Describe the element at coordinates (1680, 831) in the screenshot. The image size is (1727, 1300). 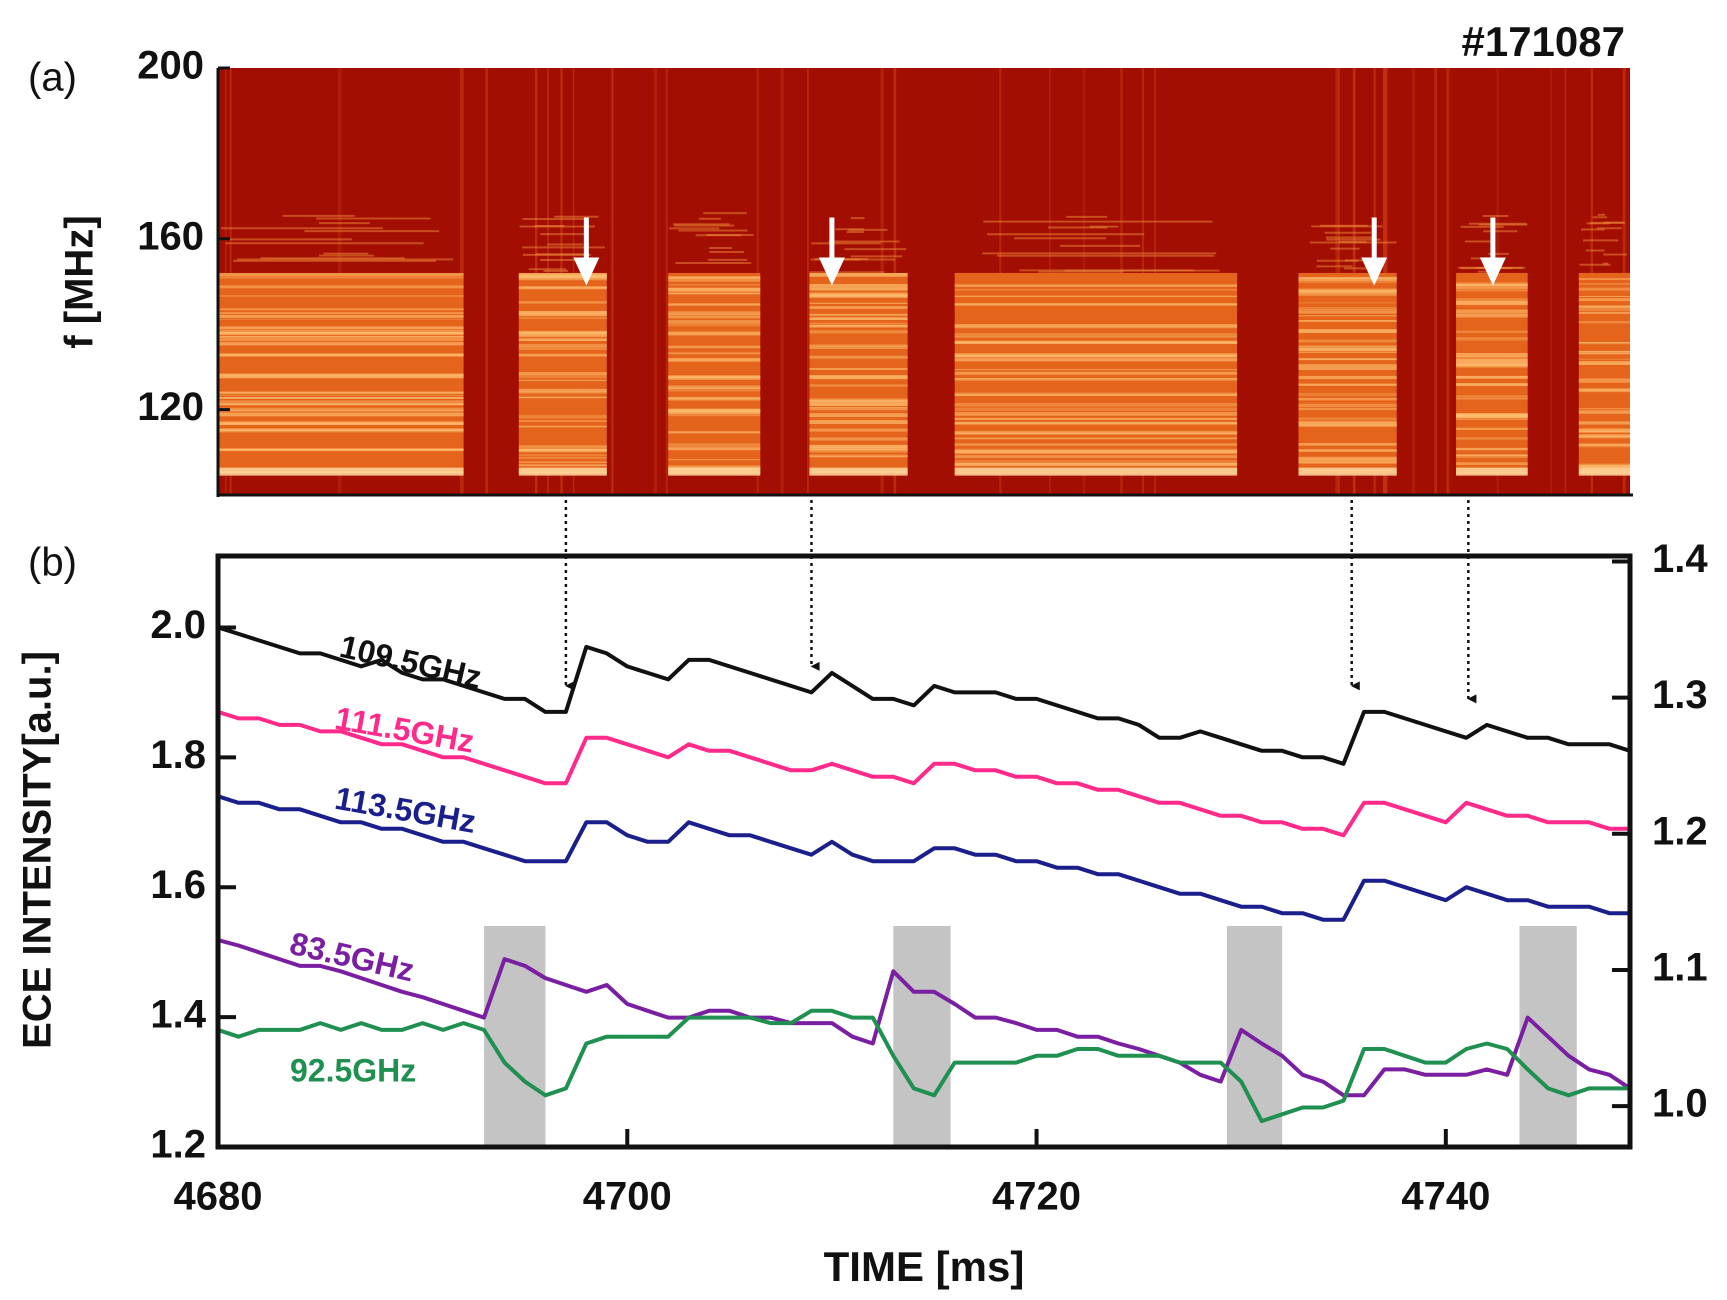
I see `y2-tick-label: 1.2` at that location.